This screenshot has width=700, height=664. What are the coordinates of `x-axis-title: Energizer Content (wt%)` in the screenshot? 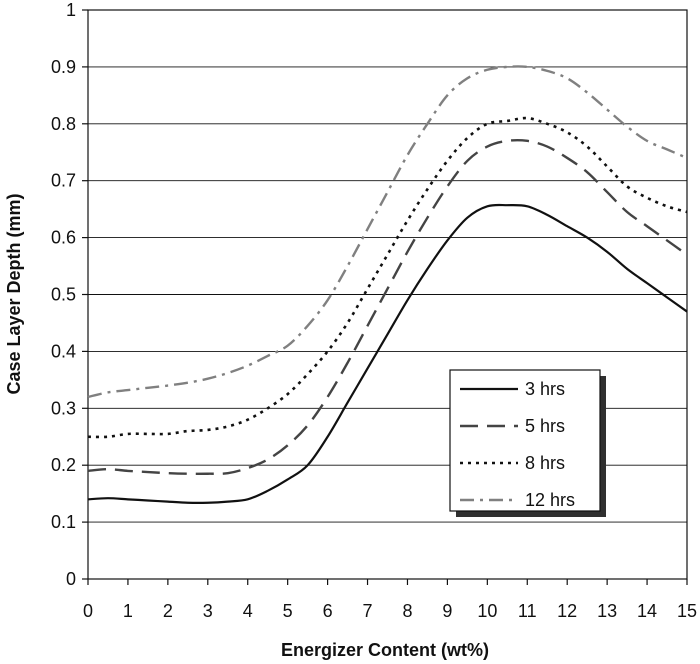 It's located at (385, 650).